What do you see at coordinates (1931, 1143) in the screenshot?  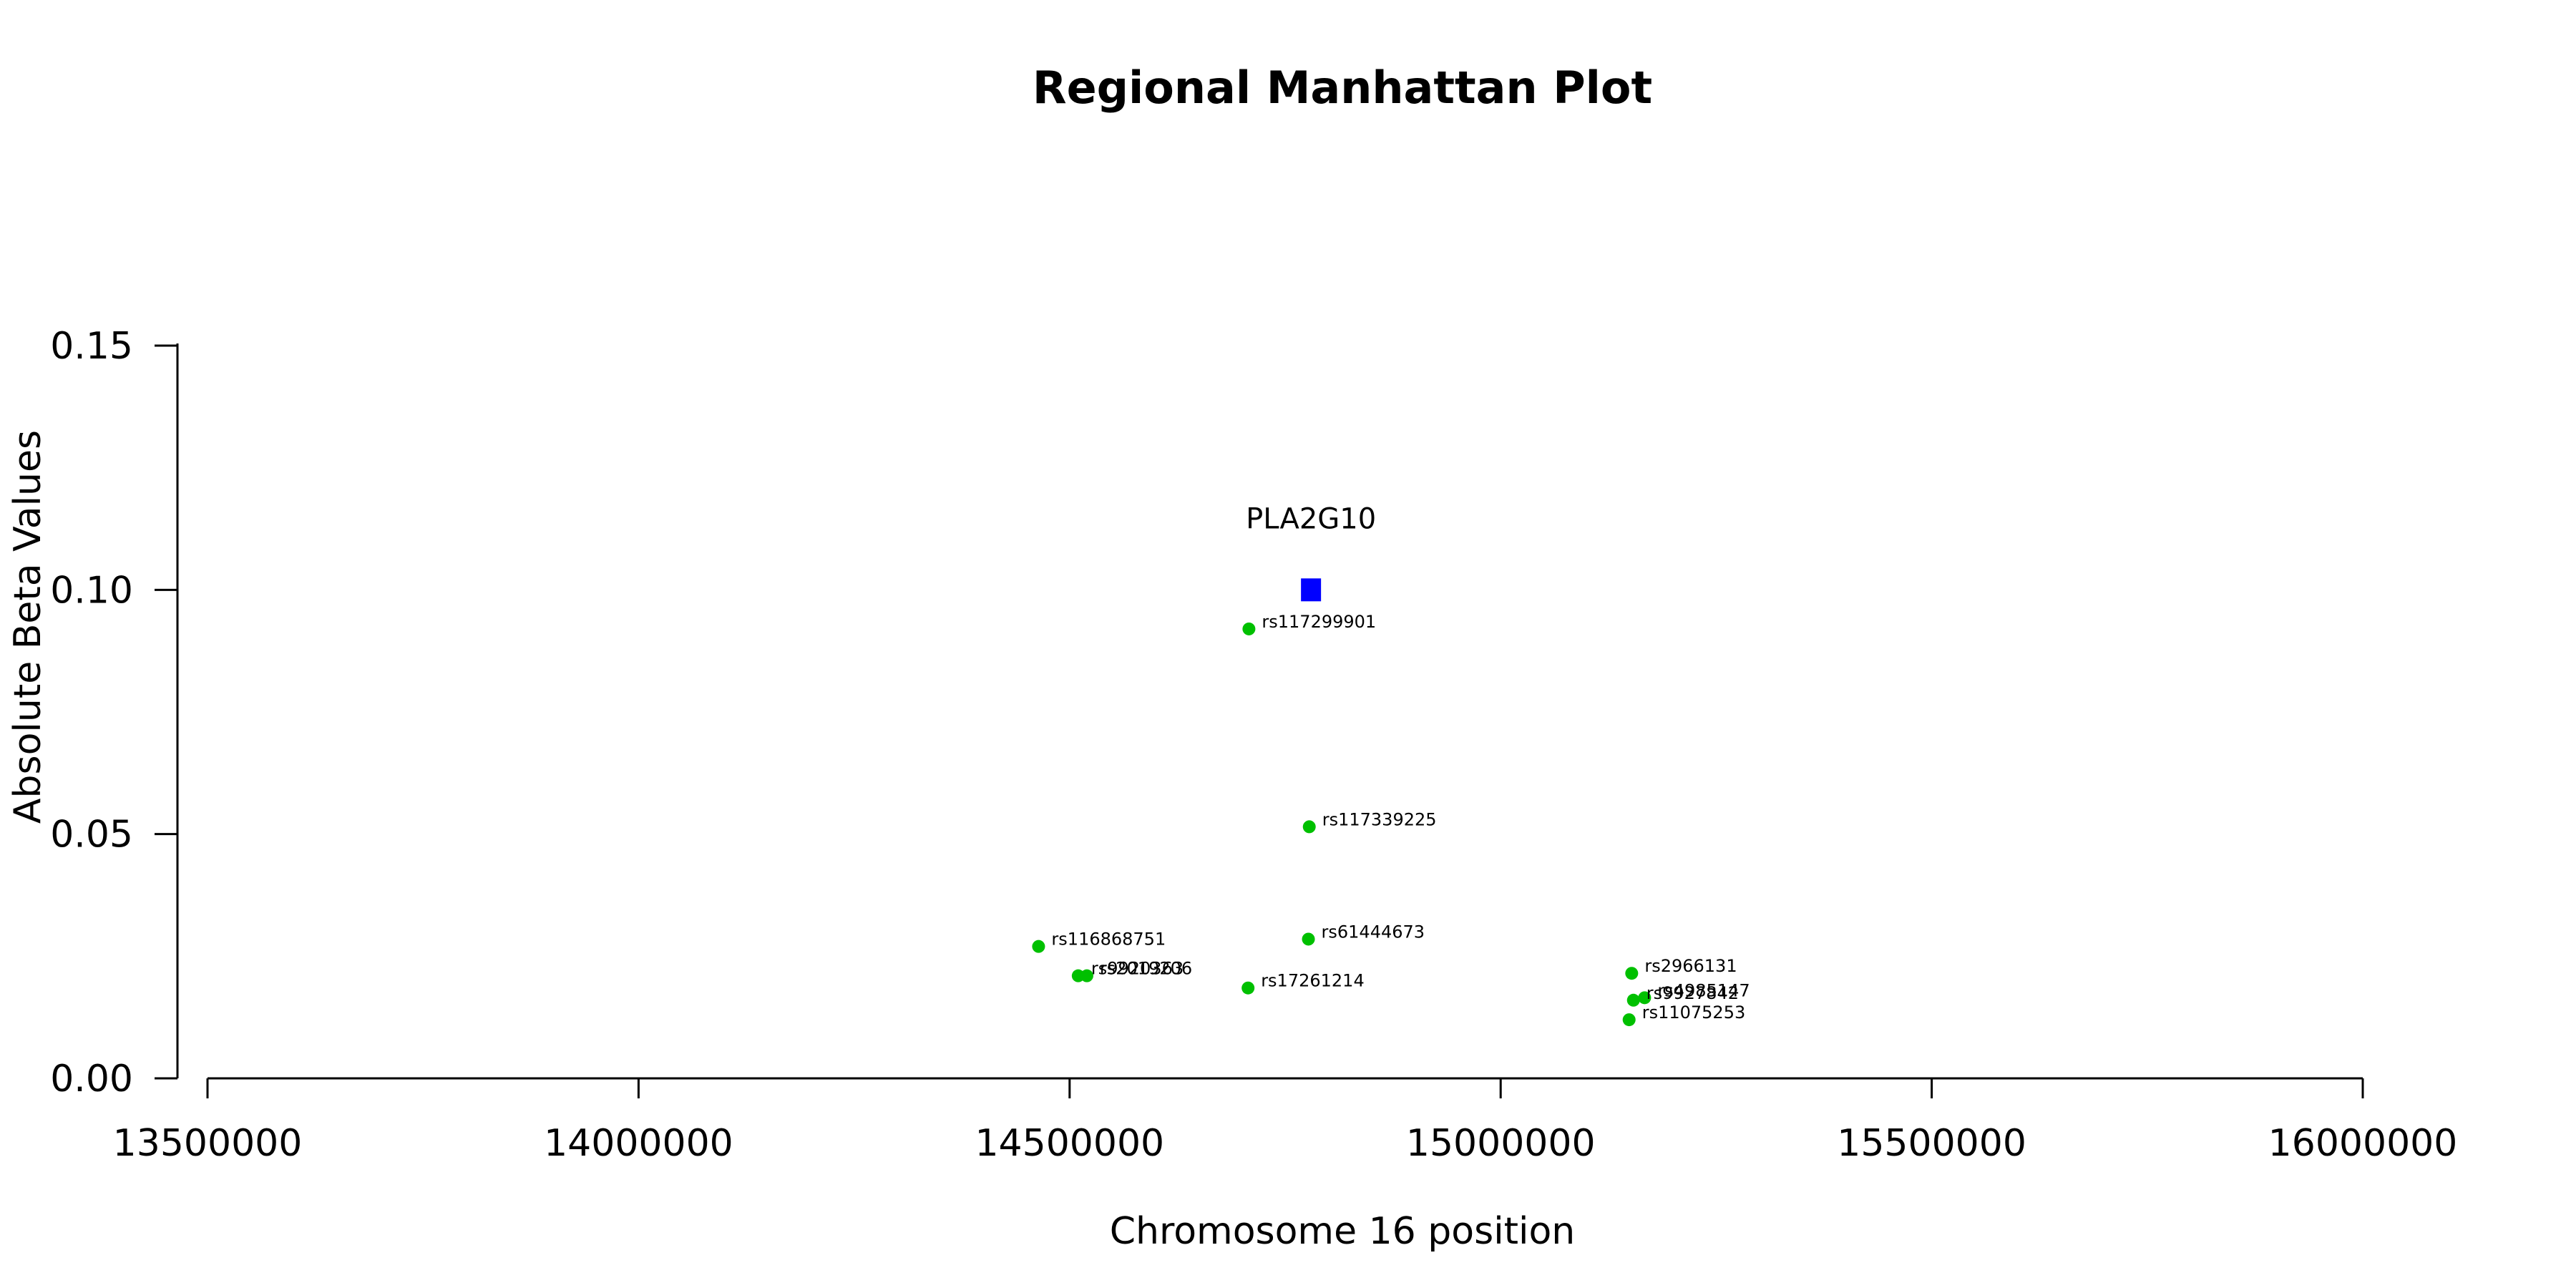 I see `x-tick-label: 15500000` at bounding box center [1931, 1143].